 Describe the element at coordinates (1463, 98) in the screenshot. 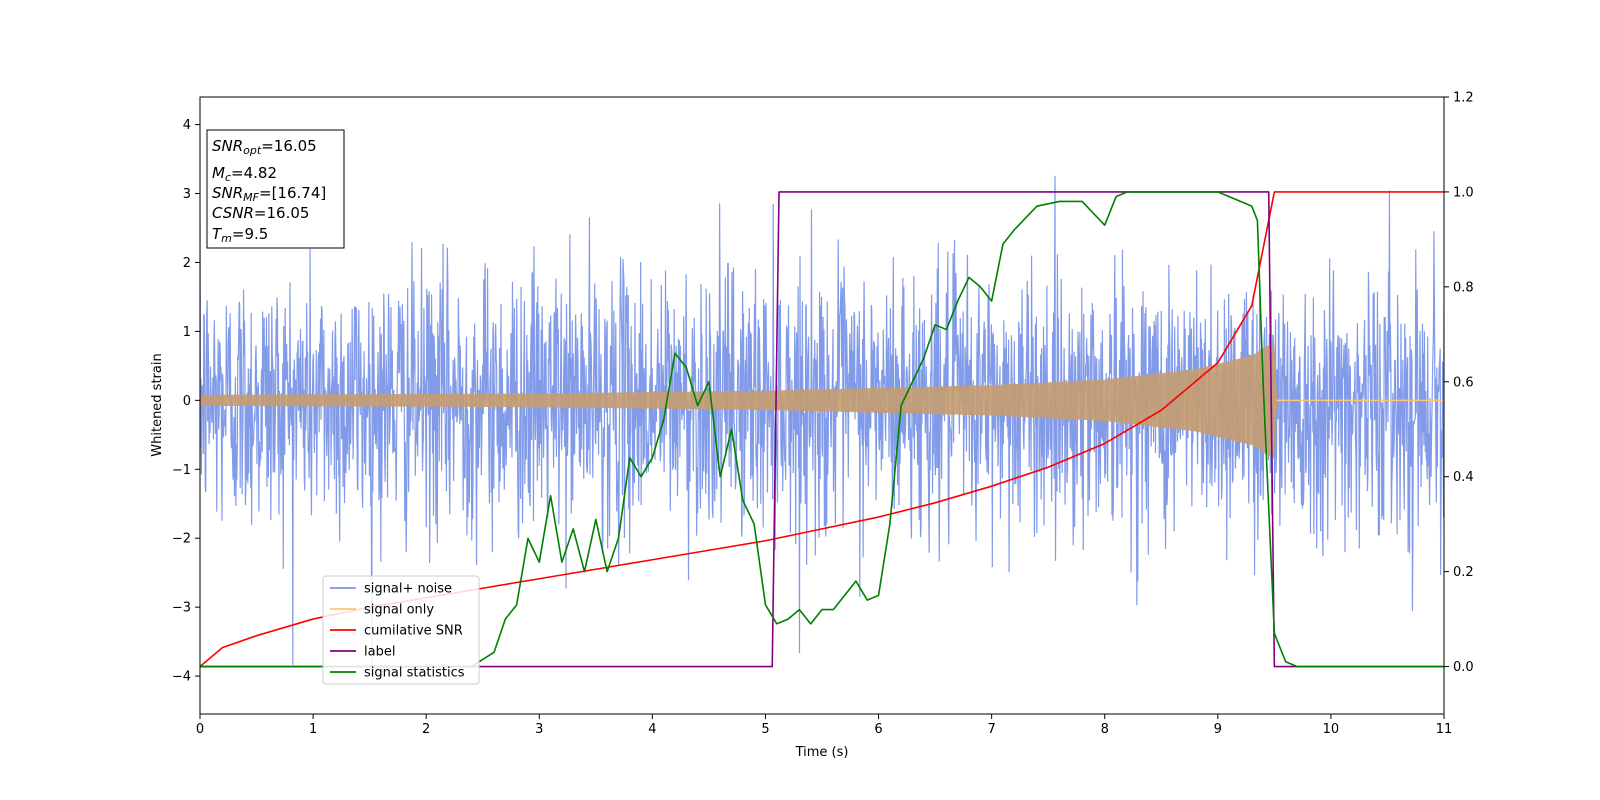

I see `y2-tick-label: 1.2` at that location.